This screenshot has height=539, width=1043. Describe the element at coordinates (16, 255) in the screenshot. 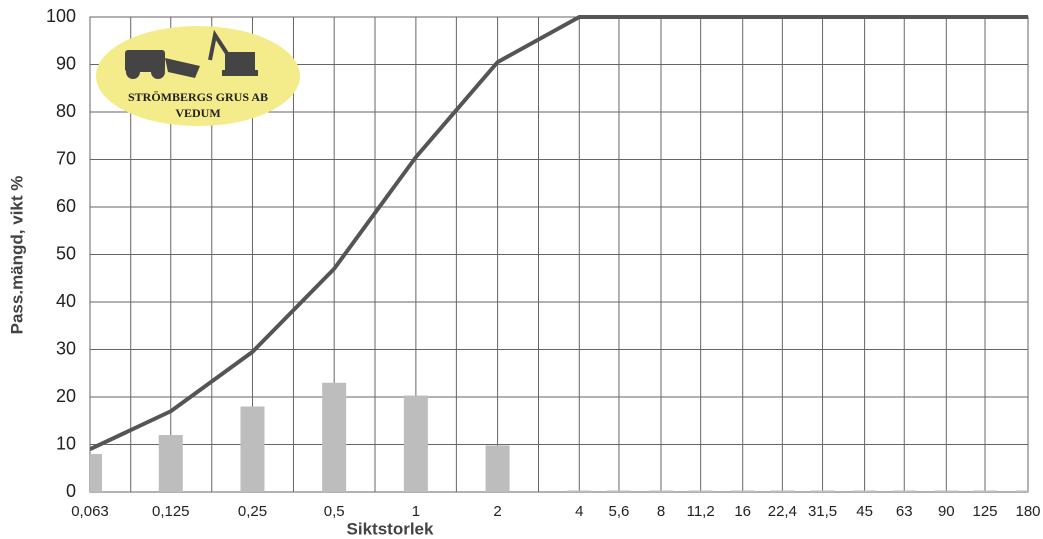

I see `y-axis-label: Pass.mängd, vikt %` at that location.